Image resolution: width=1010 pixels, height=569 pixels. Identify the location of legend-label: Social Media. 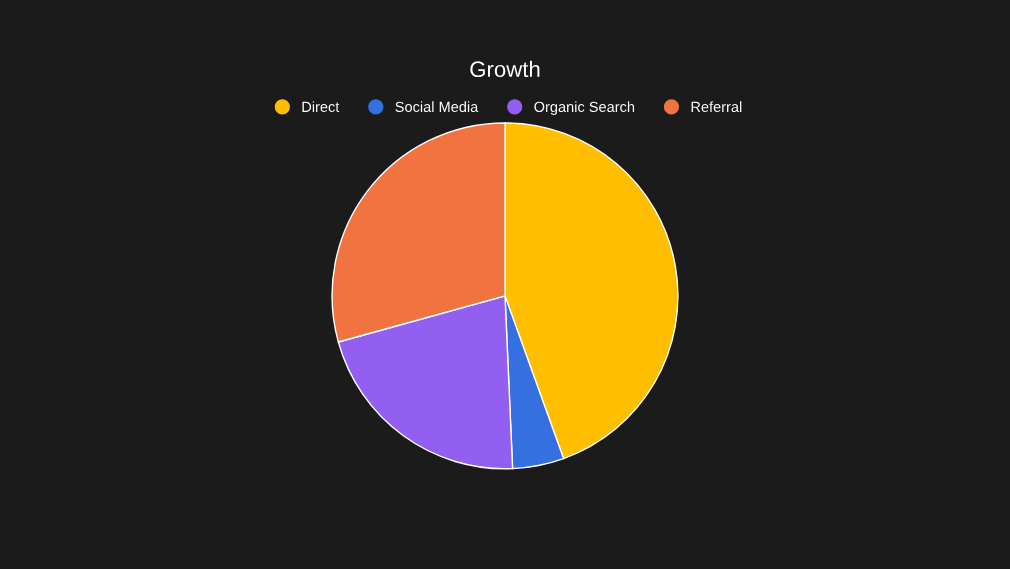
(437, 107).